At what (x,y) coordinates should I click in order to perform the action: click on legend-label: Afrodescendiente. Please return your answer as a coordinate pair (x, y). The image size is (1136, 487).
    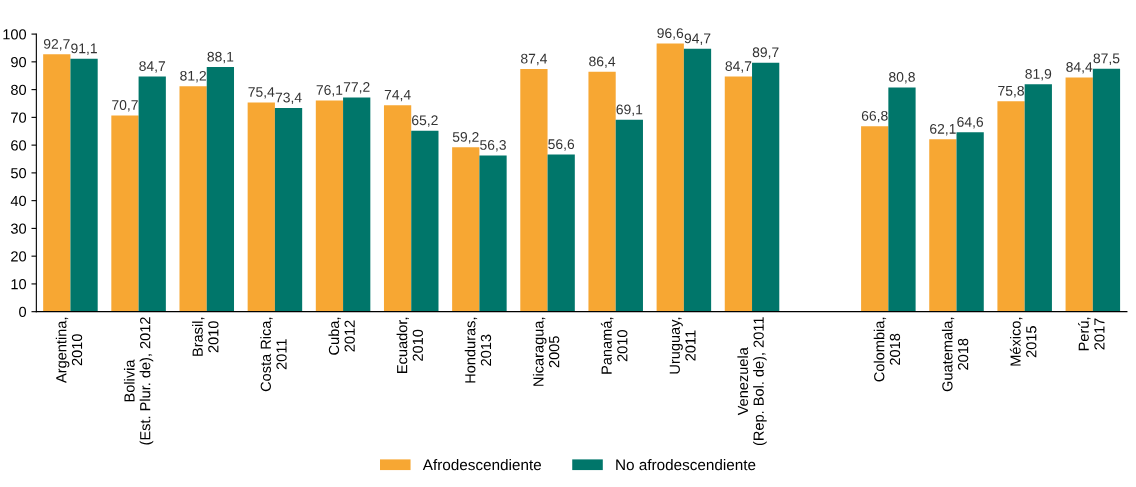
    Looking at the image, I should click on (482, 465).